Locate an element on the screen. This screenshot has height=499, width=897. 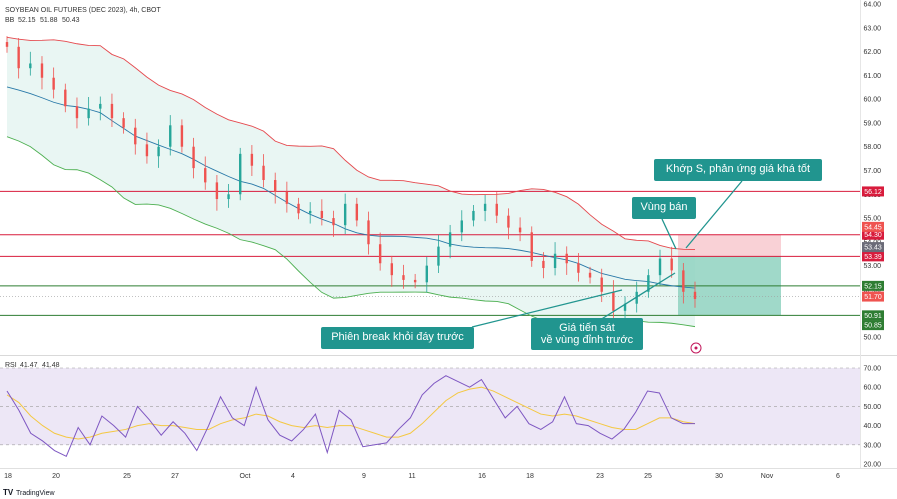
level-tag-52.15: 52.15 is located at coordinates (873, 286).